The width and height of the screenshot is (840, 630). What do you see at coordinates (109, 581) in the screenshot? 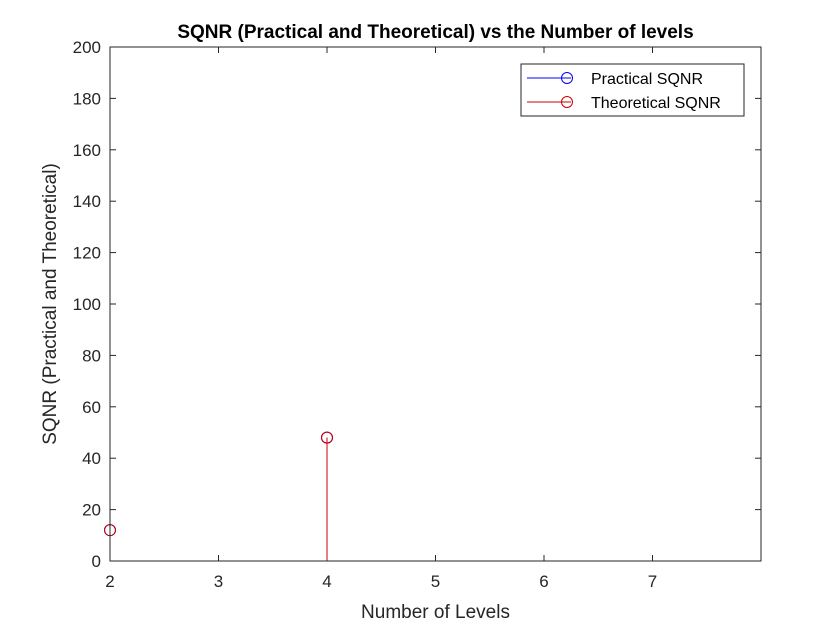
I see `x-tick-label: 2` at bounding box center [109, 581].